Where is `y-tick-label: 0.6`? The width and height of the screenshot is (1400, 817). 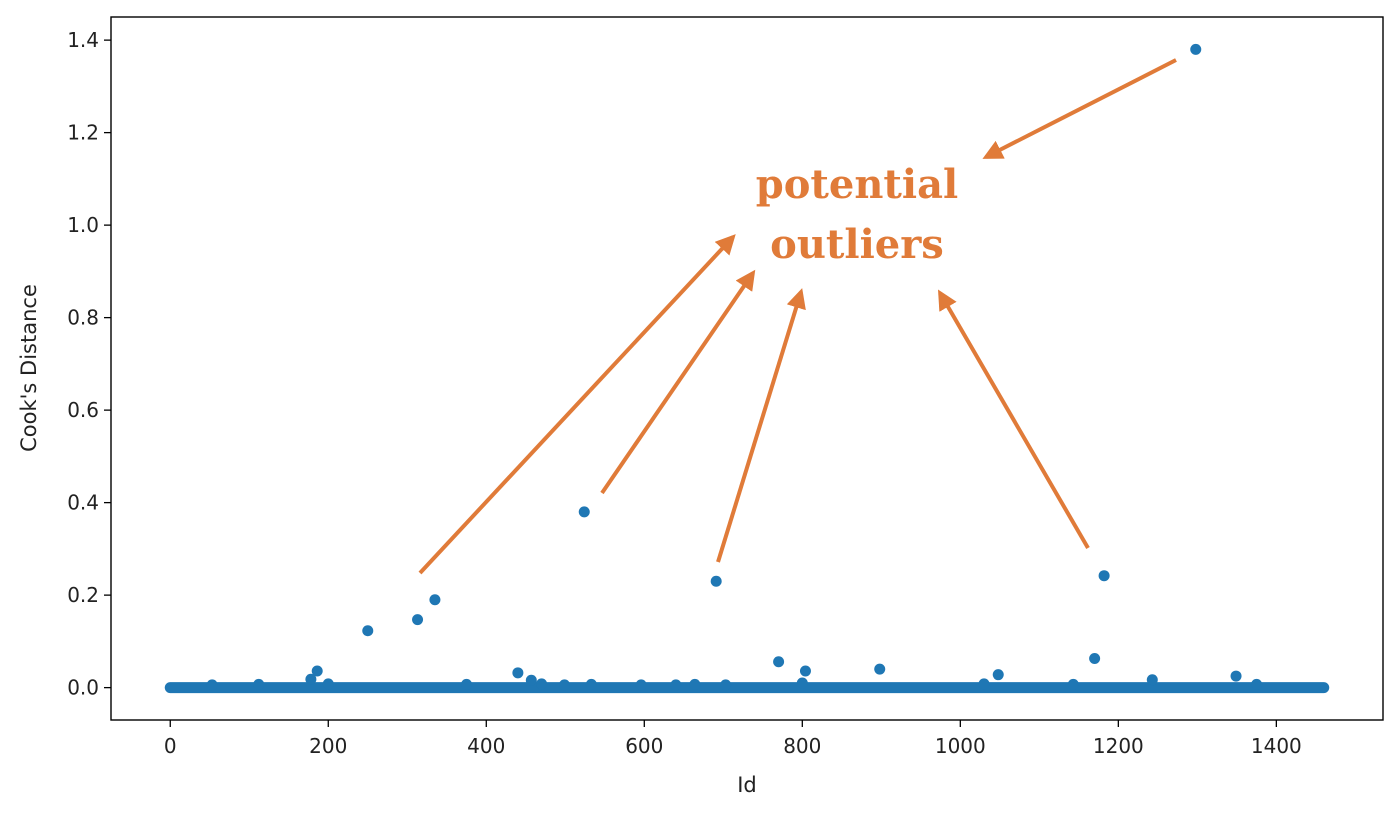 y-tick-label: 0.6 is located at coordinates (83, 410).